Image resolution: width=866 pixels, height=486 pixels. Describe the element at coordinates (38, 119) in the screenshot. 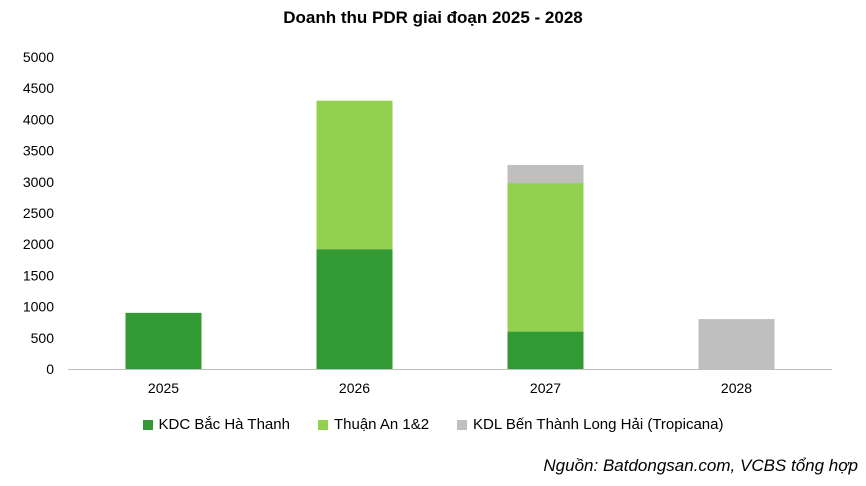

I see `y-tick-label: 4000` at that location.